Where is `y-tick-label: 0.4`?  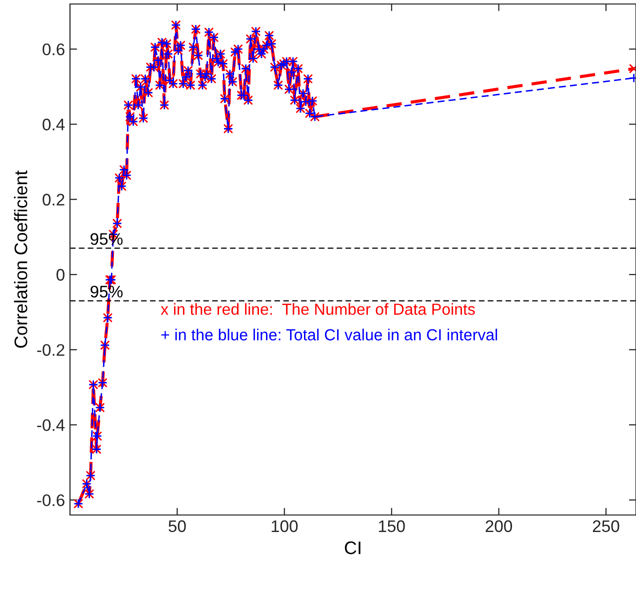
y-tick-label: 0.4 is located at coordinates (53, 124).